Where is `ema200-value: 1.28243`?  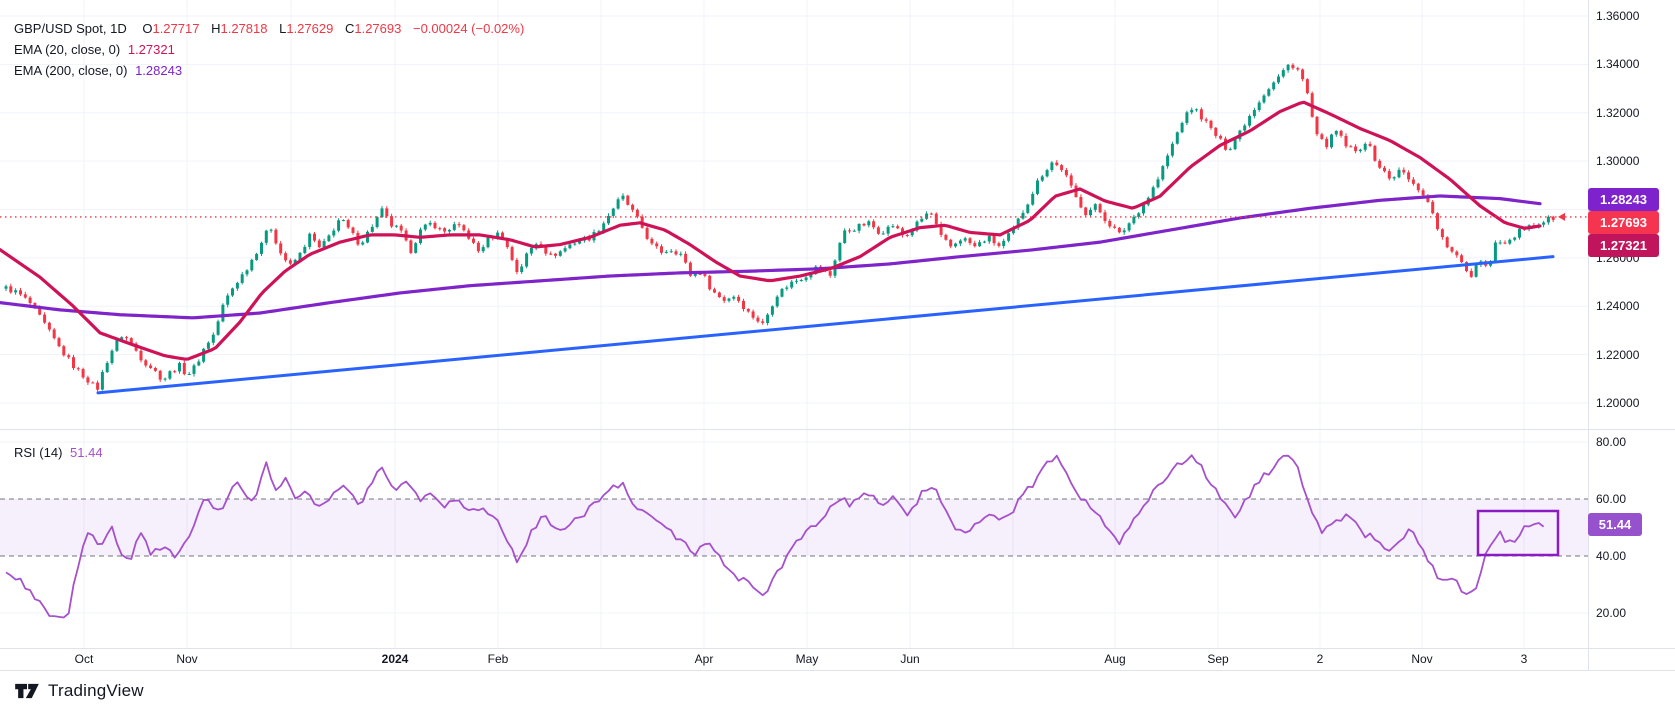
ema200-value: 1.28243 is located at coordinates (159, 70).